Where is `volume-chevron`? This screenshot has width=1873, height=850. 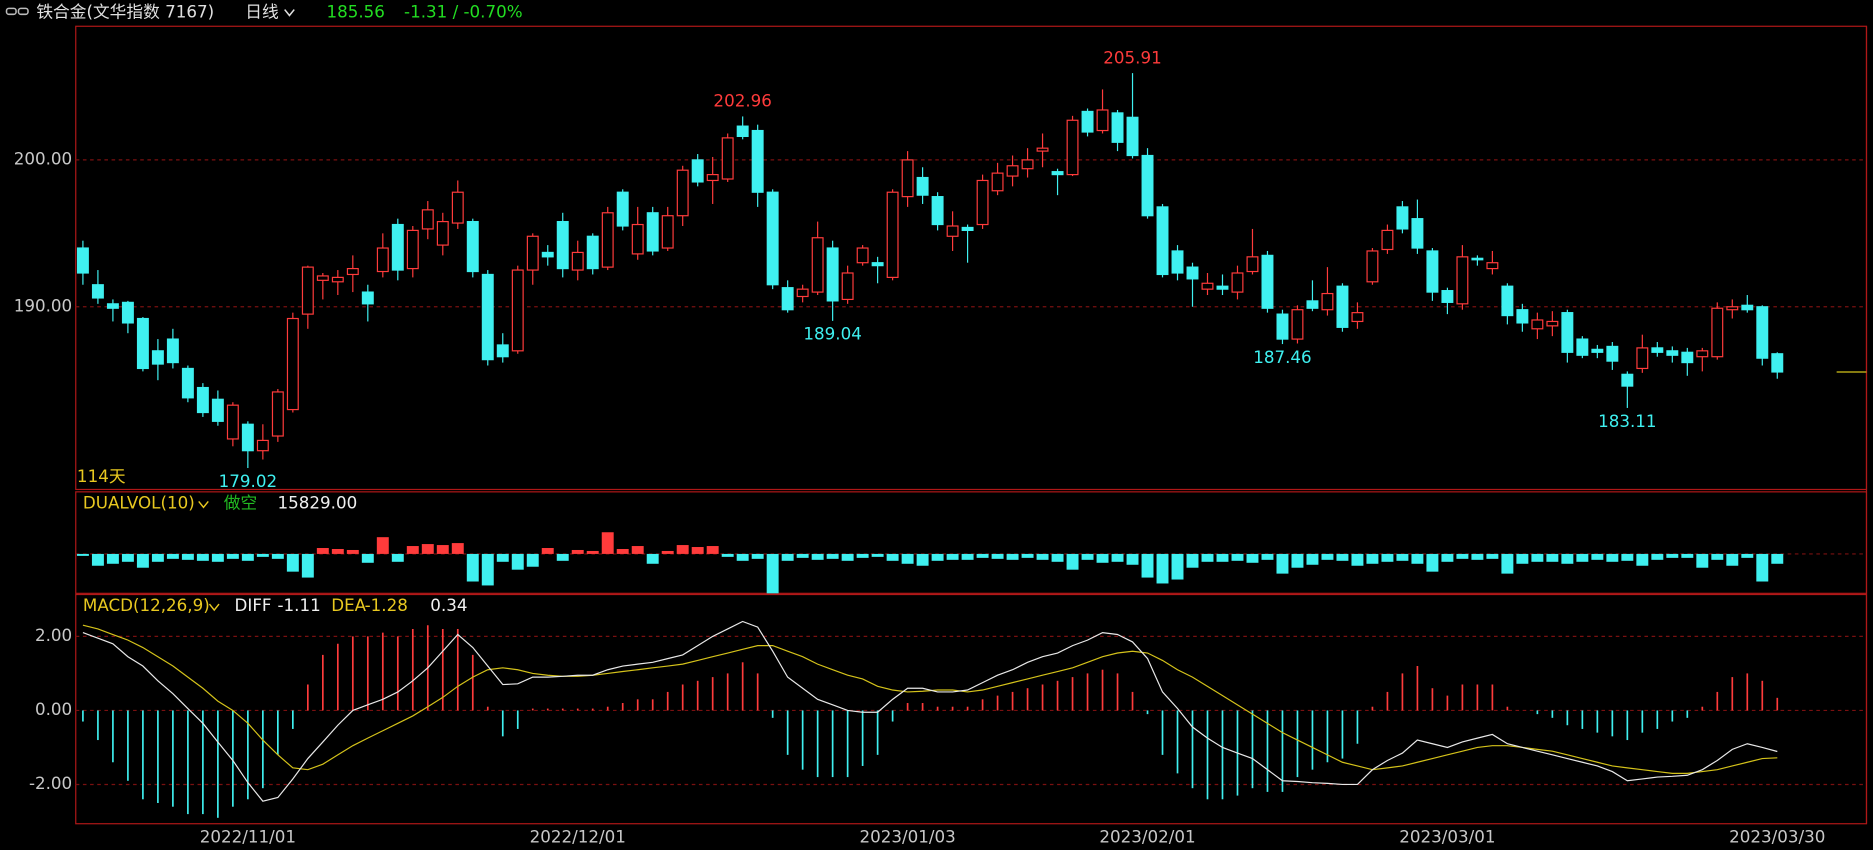 volume-chevron is located at coordinates (203, 504).